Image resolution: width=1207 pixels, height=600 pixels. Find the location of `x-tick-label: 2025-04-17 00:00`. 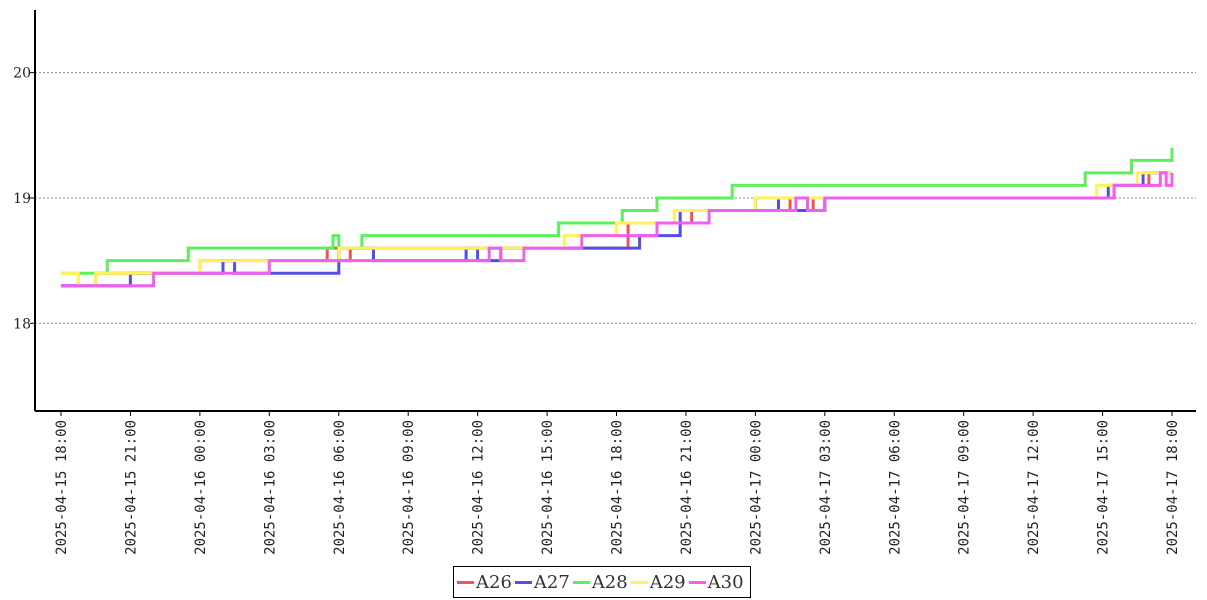

x-tick-label: 2025-04-17 00:00 is located at coordinates (756, 487).